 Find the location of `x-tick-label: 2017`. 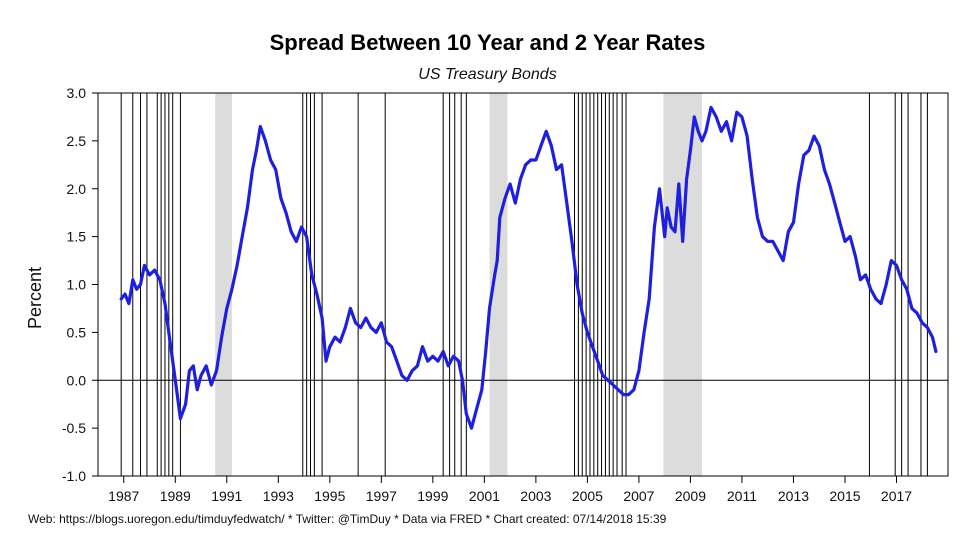

x-tick-label: 2017 is located at coordinates (896, 496).